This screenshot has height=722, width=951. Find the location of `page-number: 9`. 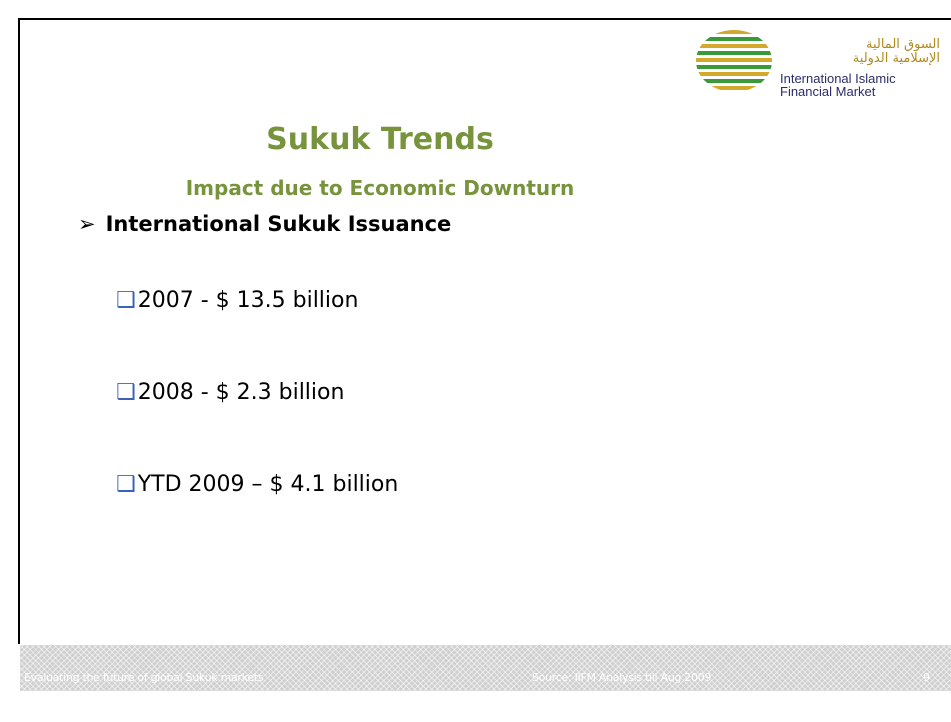

page-number: 9 is located at coordinates (926, 677).